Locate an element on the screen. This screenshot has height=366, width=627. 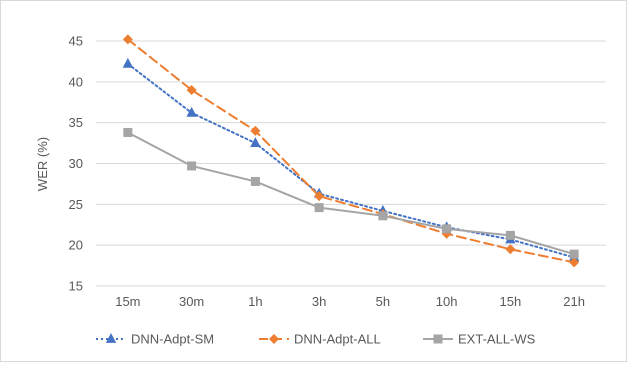
legend-item-dnn-adpt-sm: DNN-Adpt-SM is located at coordinates (155, 339).